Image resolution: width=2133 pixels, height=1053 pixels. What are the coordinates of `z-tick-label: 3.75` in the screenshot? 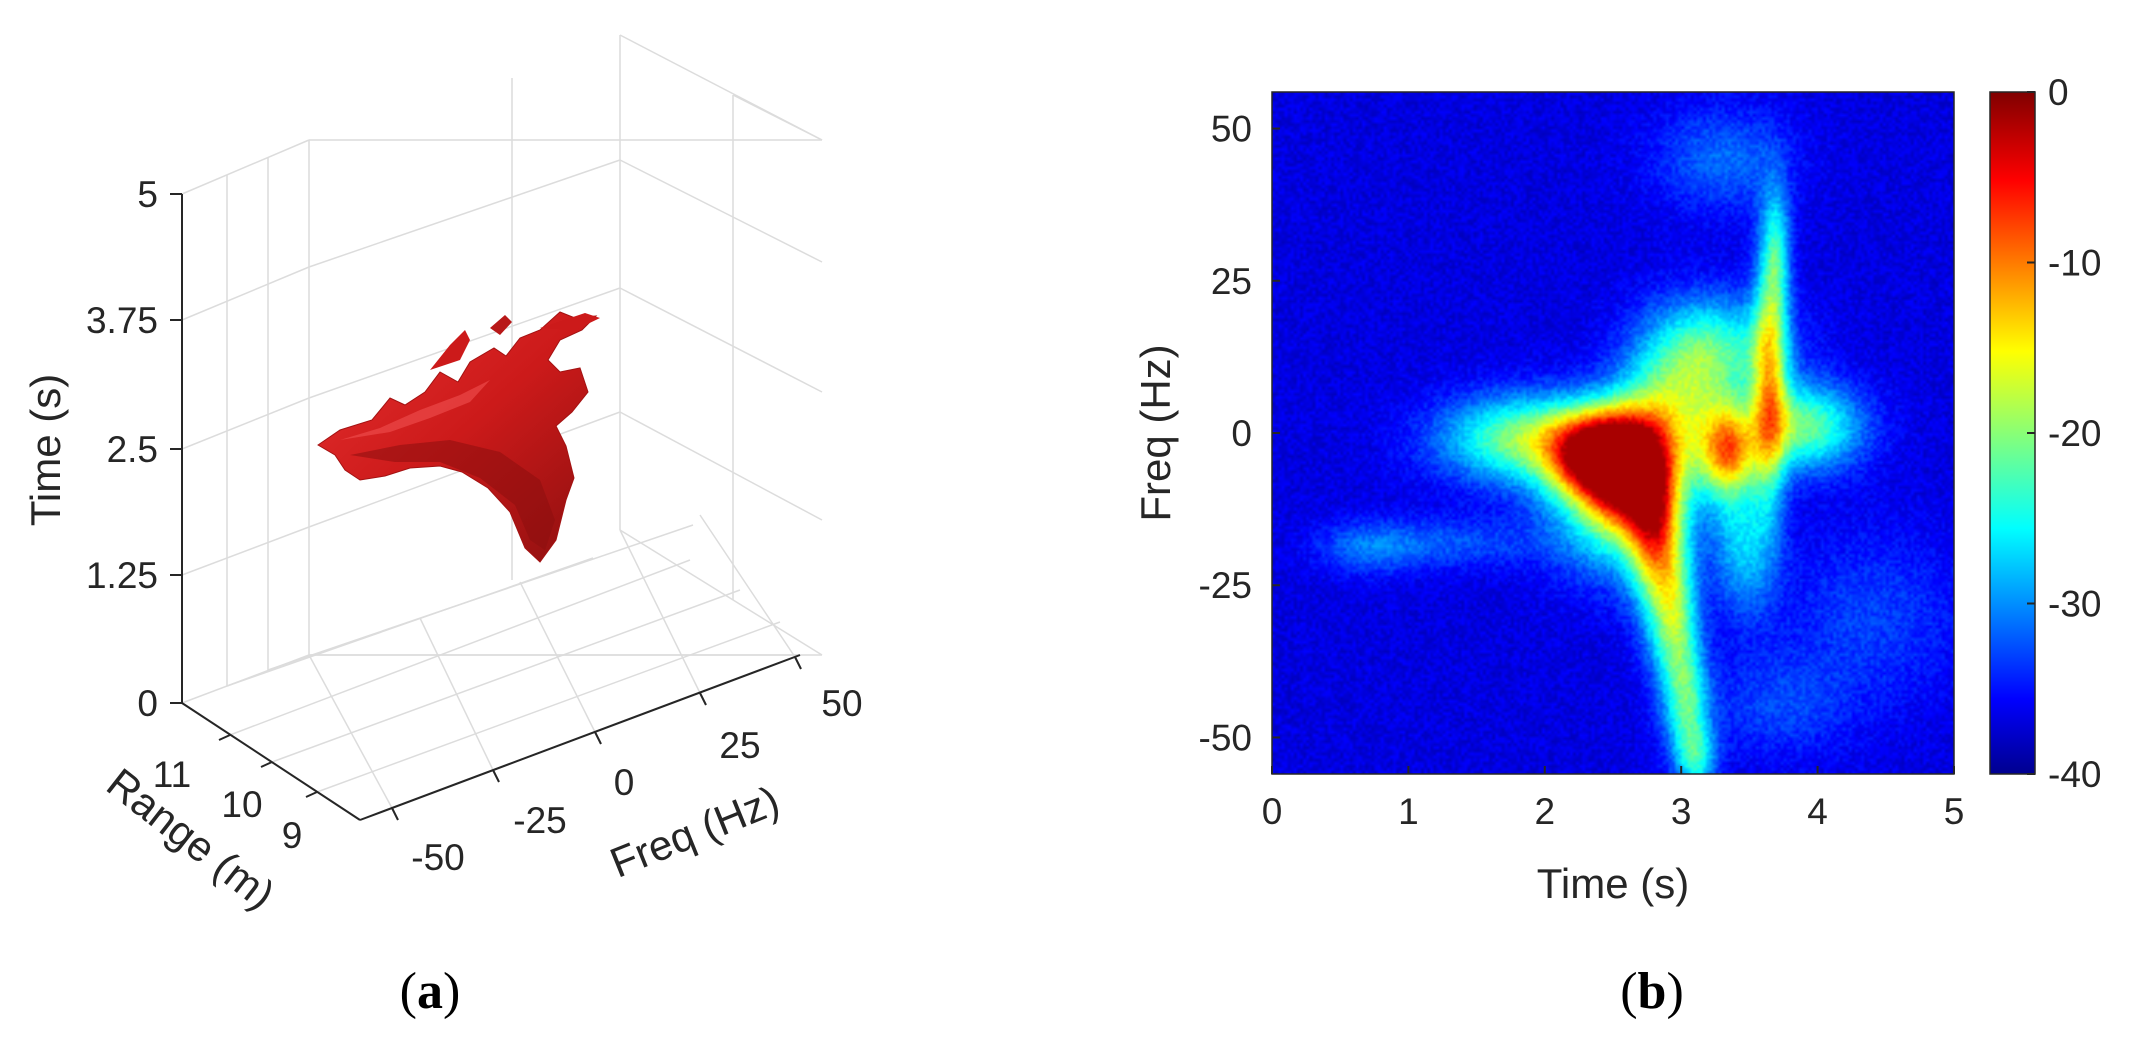 It's located at (122, 320).